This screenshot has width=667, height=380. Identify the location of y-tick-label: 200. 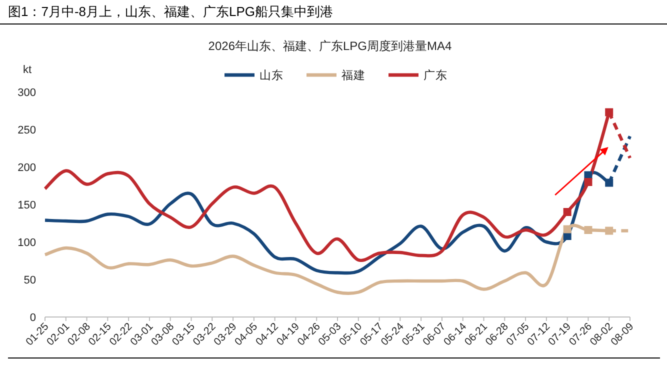
(27, 168).